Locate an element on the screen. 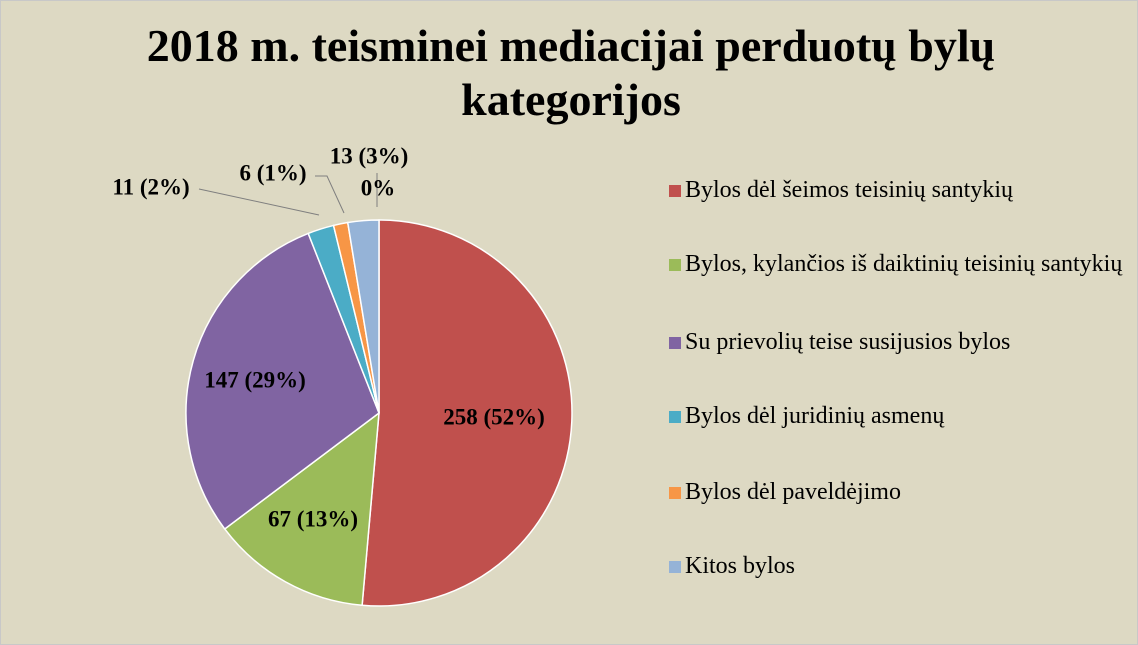 Image resolution: width=1138 pixels, height=645 pixels. legend-label: Bylos dėl paveldėjimo is located at coordinates (793, 492).